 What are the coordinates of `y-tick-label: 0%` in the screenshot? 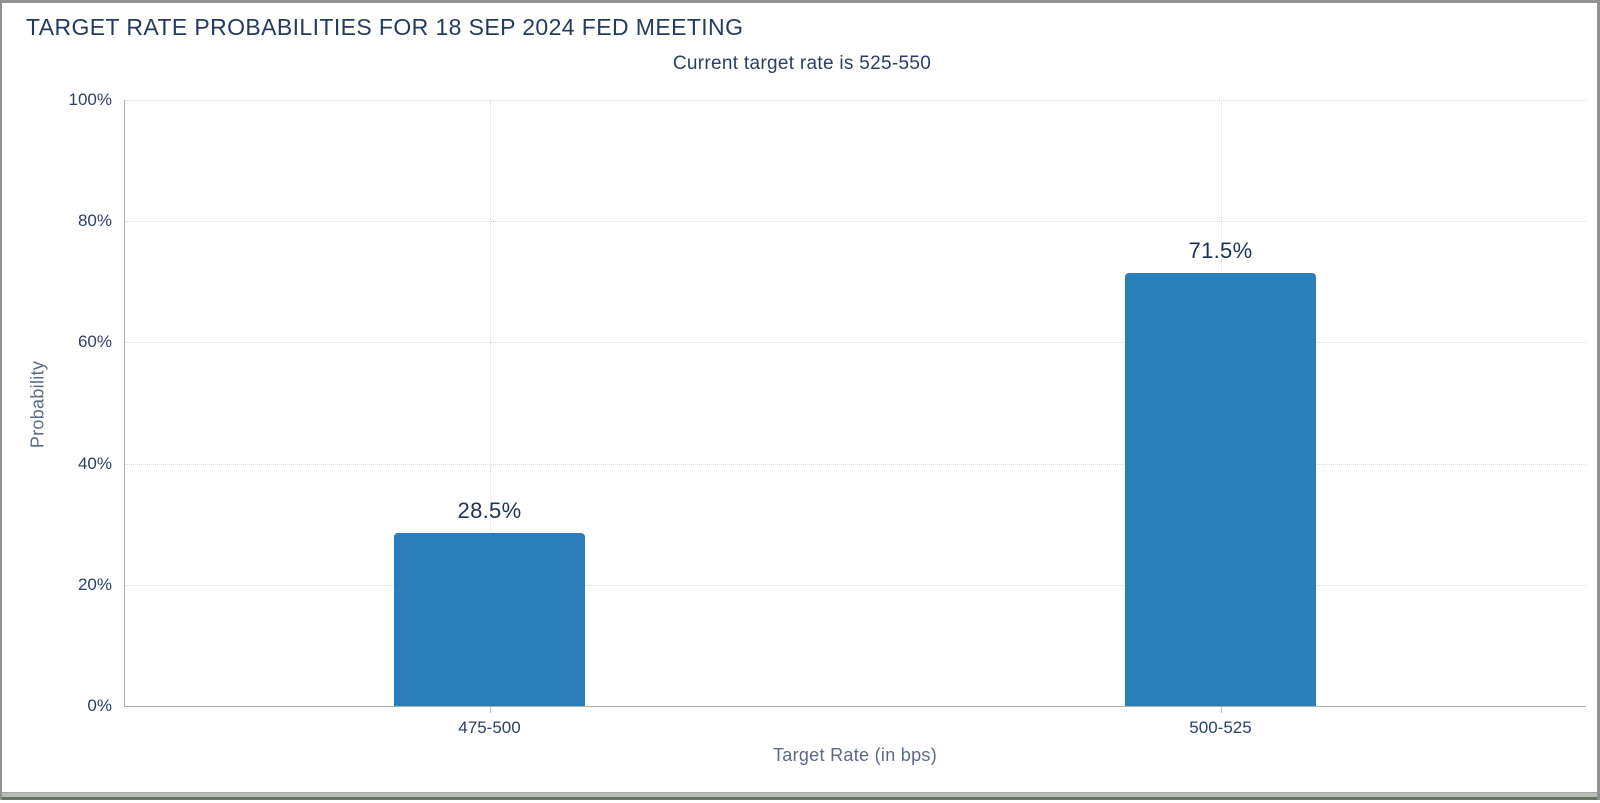 It's located at (99, 705).